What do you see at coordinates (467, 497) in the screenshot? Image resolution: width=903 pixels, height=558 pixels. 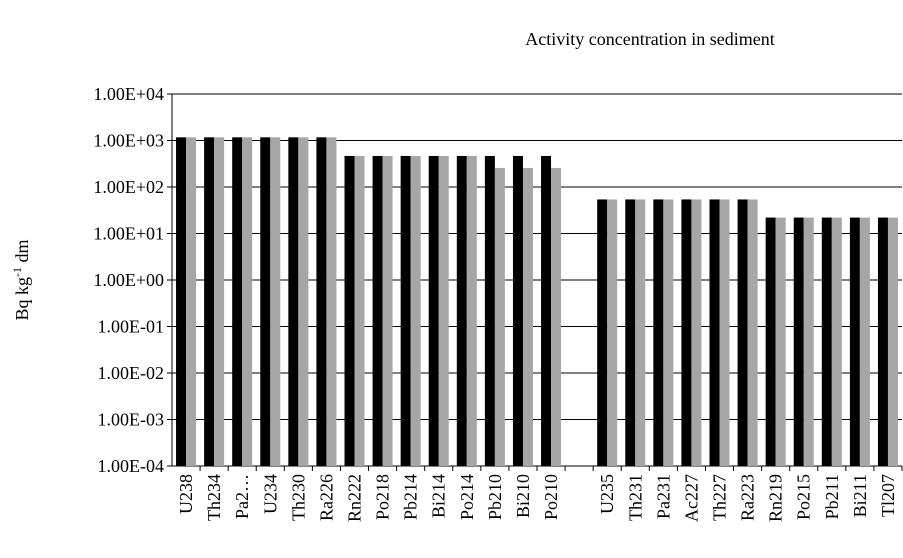 I see `x-tick-label: Po214` at bounding box center [467, 497].